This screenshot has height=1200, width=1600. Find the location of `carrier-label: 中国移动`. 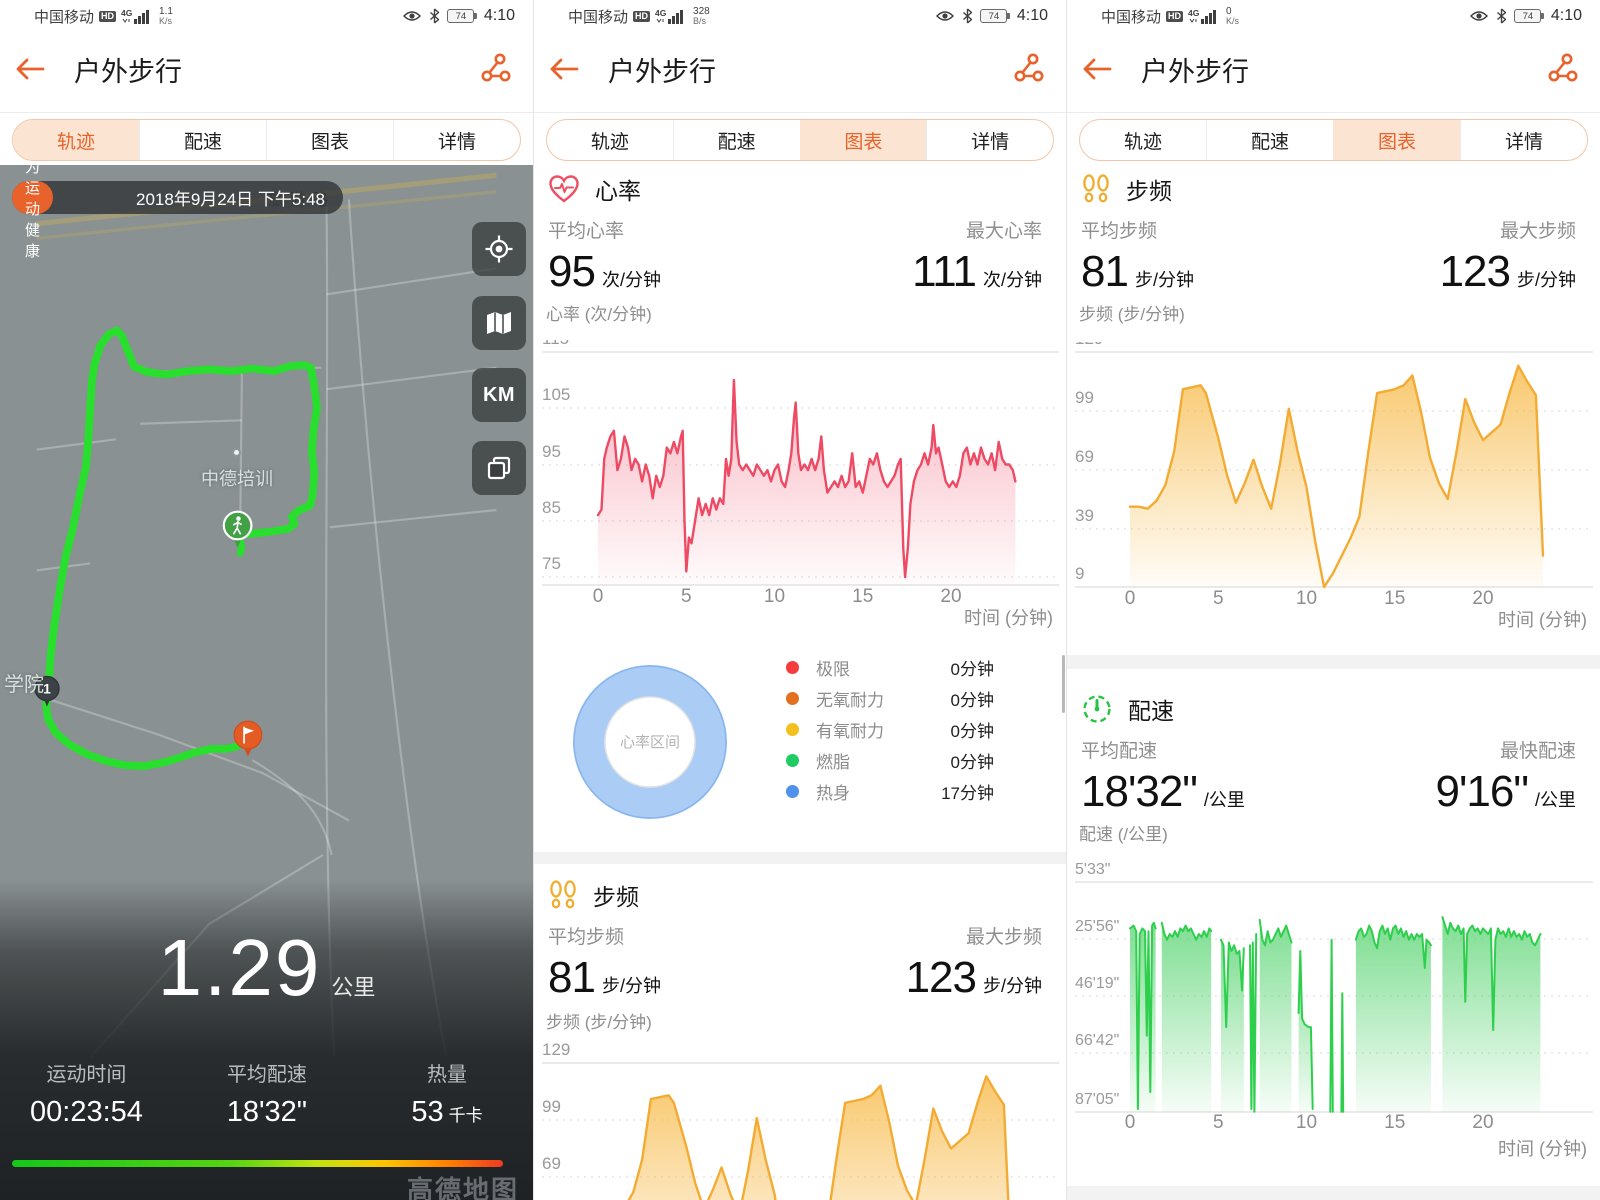

carrier-label: 中国移动 is located at coordinates (598, 17).